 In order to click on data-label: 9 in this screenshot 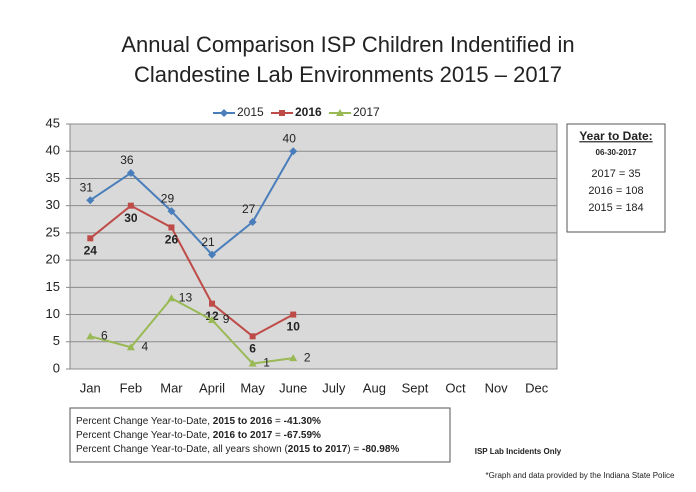, I will do `click(226, 319)`.